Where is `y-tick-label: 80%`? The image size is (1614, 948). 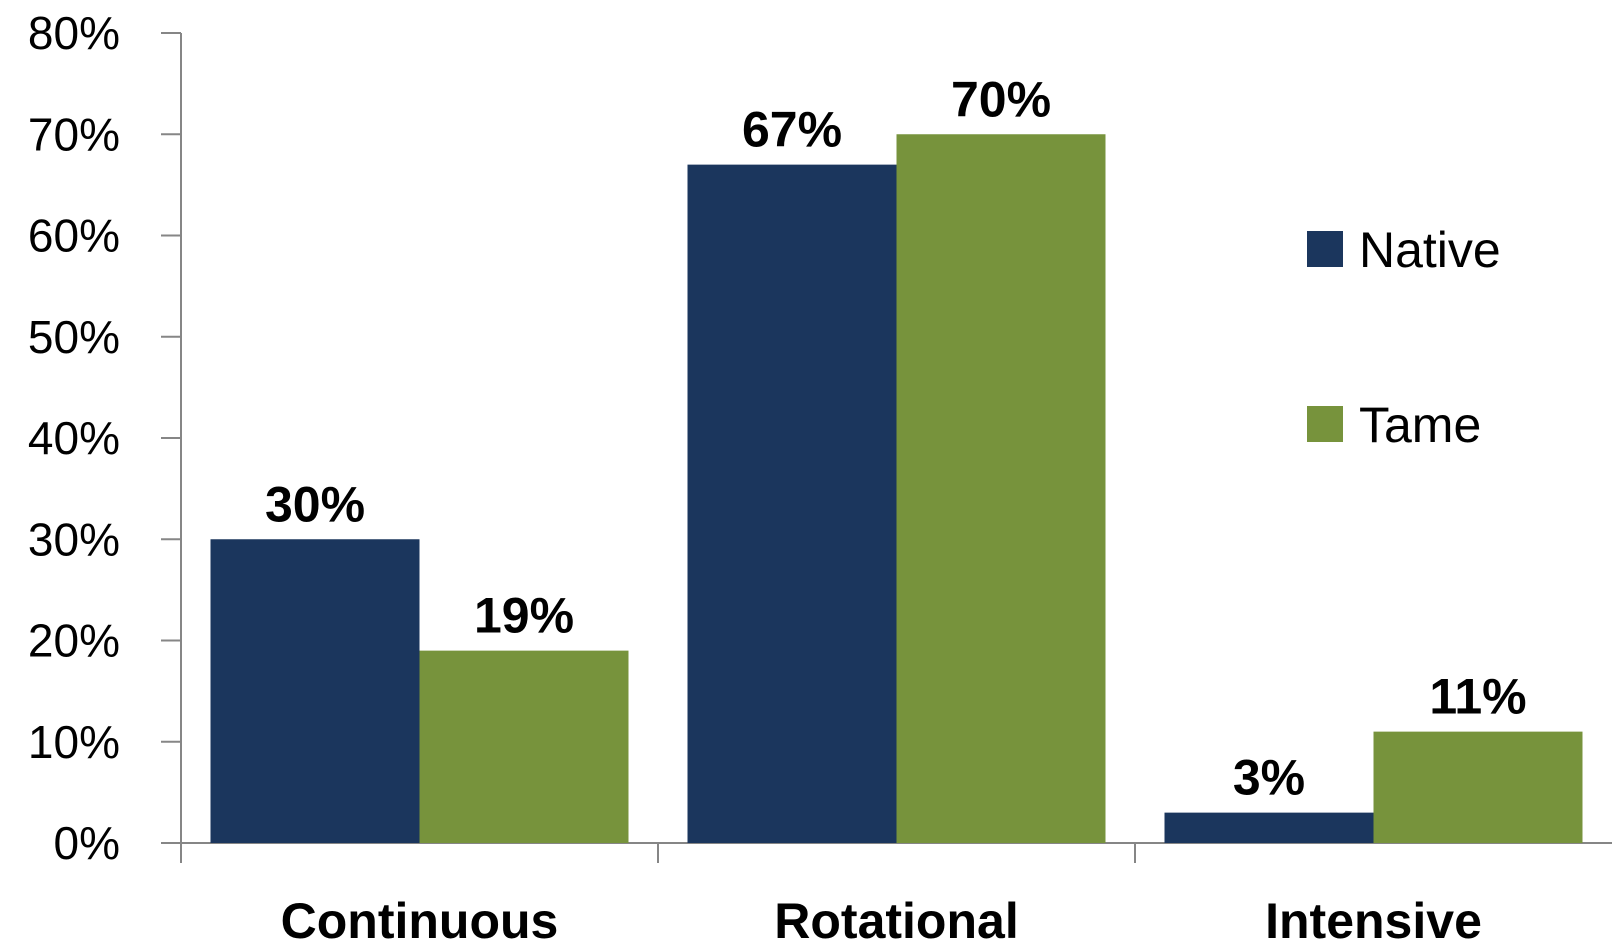
y-tick-label: 80% is located at coordinates (74, 33).